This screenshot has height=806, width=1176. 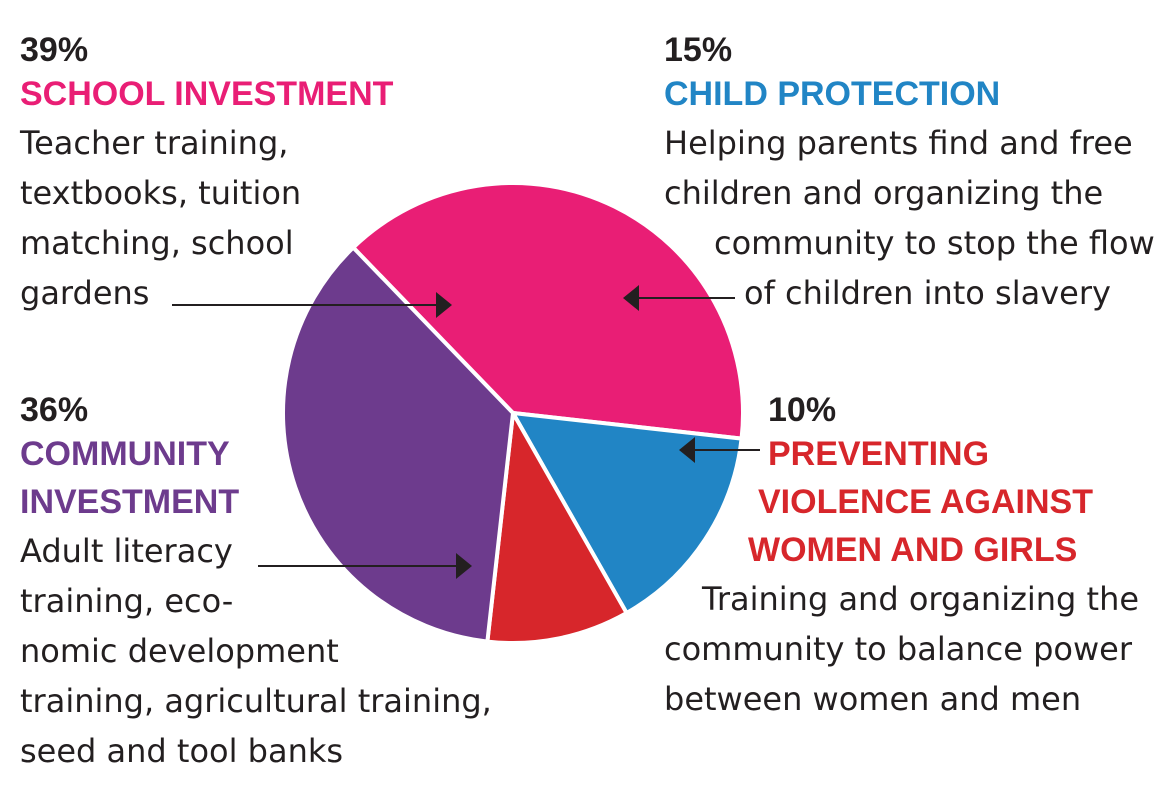 What do you see at coordinates (130, 502) in the screenshot?
I see `category-line: INVESTMENT` at bounding box center [130, 502].